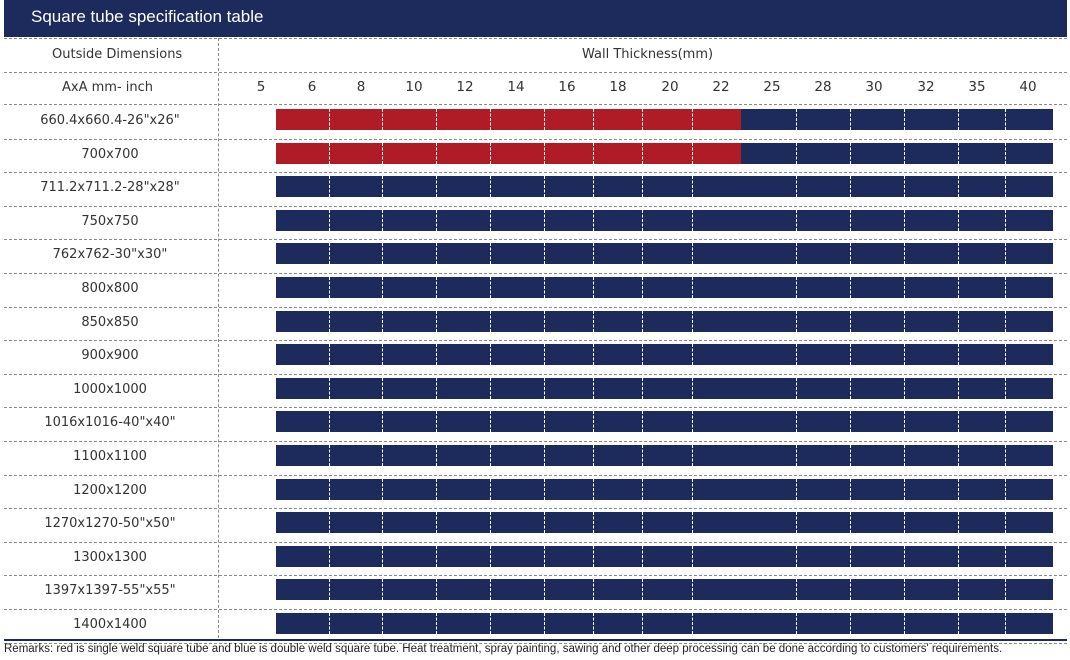 The image size is (1070, 660). Describe the element at coordinates (110, 154) in the screenshot. I see `row-size-label: 700x700` at that location.